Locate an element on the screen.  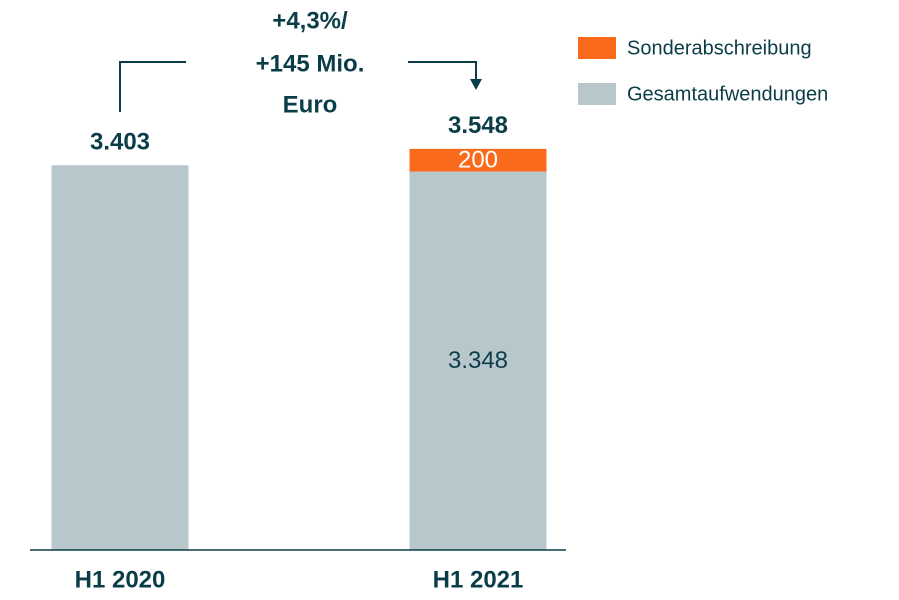
total-label: 3.403 is located at coordinates (120, 142).